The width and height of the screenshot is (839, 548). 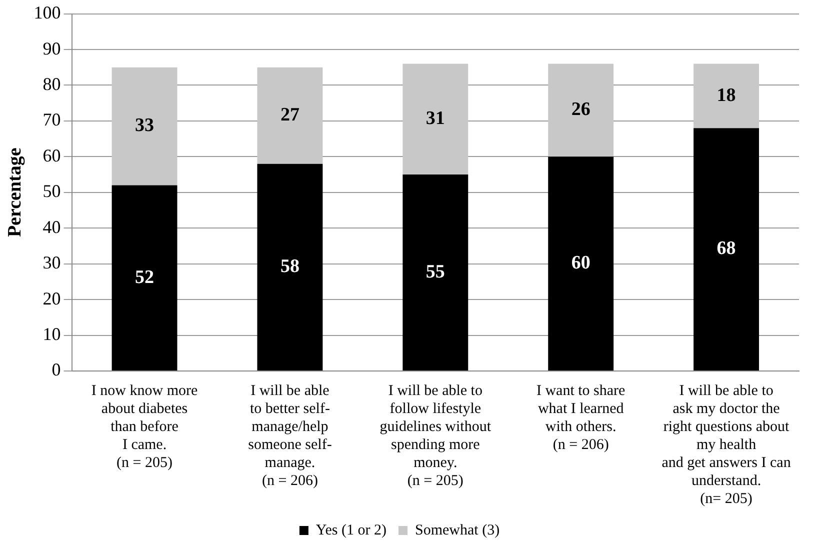 I want to click on data-label: 31, so click(x=435, y=119).